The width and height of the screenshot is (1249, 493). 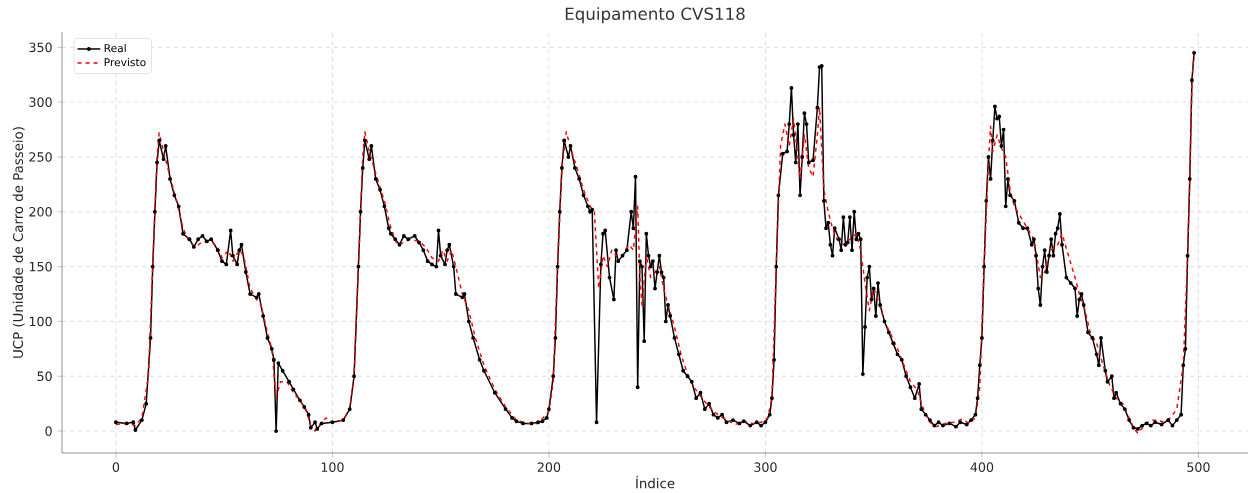 What do you see at coordinates (44, 376) in the screenshot?
I see `y-tick-label: 50` at bounding box center [44, 376].